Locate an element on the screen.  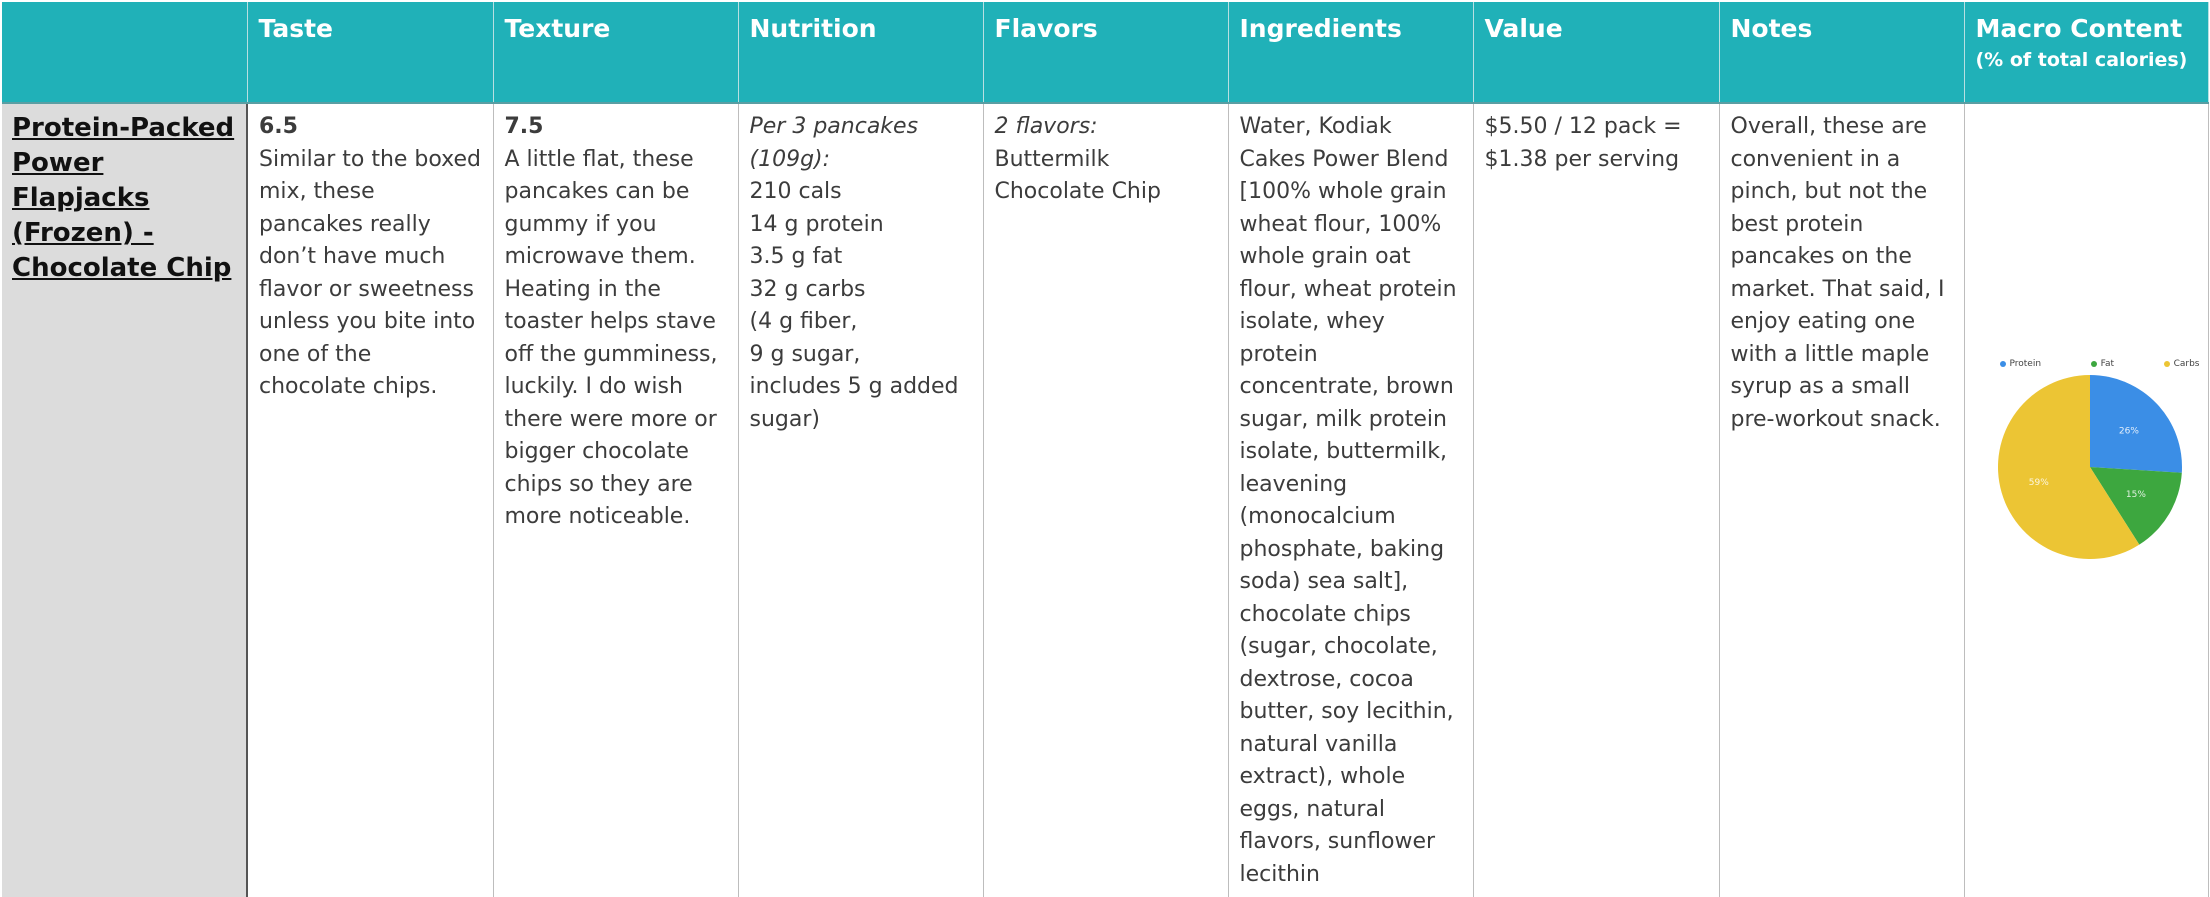
nutrition-line: 3.5 g fat is located at coordinates (796, 256).